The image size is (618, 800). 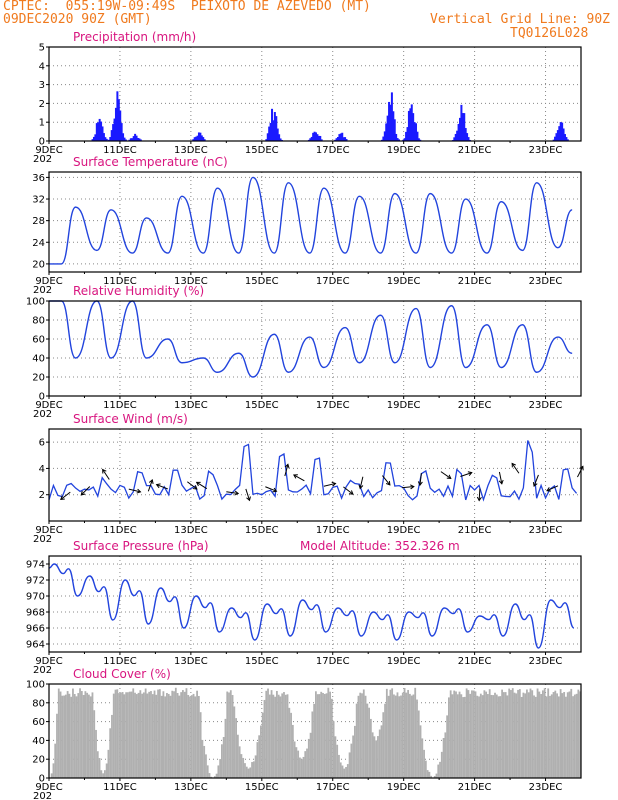 What do you see at coordinates (38, 221) in the screenshot?
I see `y-tick-label: 28` at bounding box center [38, 221].